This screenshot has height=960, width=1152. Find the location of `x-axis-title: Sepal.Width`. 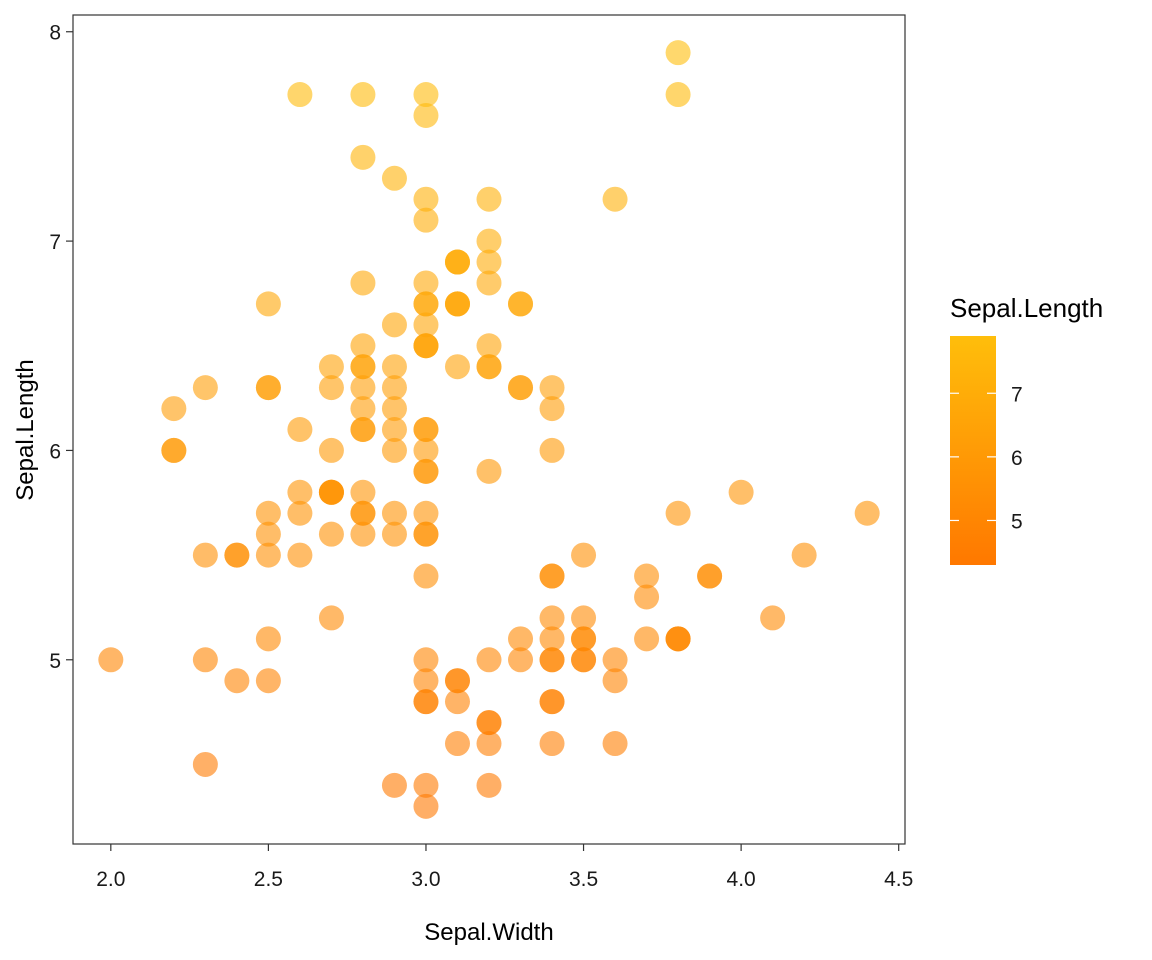

x-axis-title: Sepal.Width is located at coordinates (488, 932).